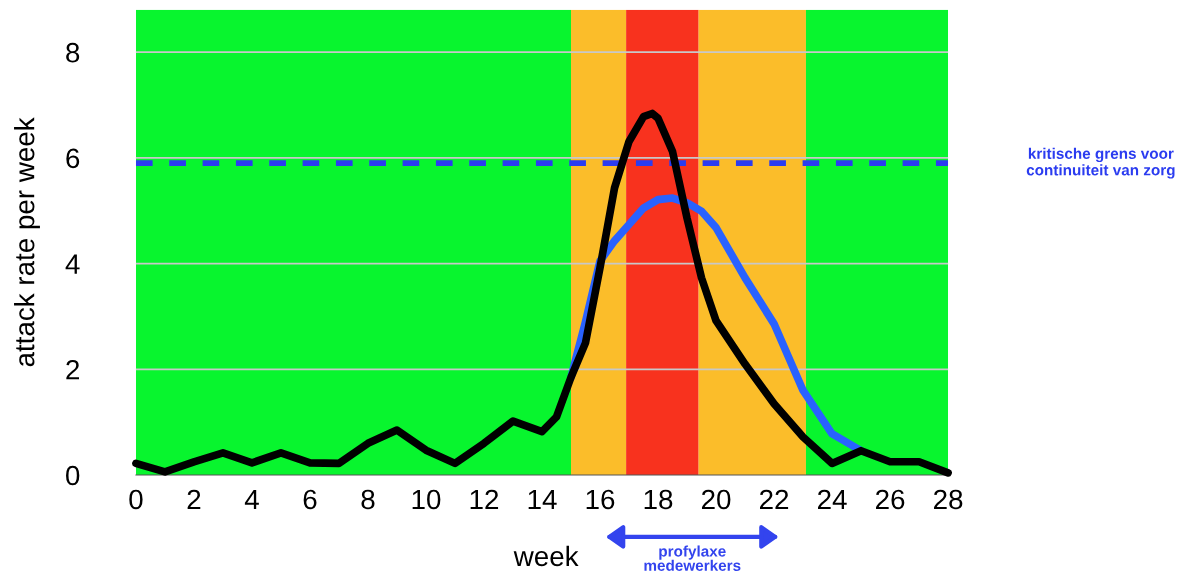 The height and width of the screenshot is (580, 1177). Describe the element at coordinates (890, 499) in the screenshot. I see `x-tick-label: 26` at that location.